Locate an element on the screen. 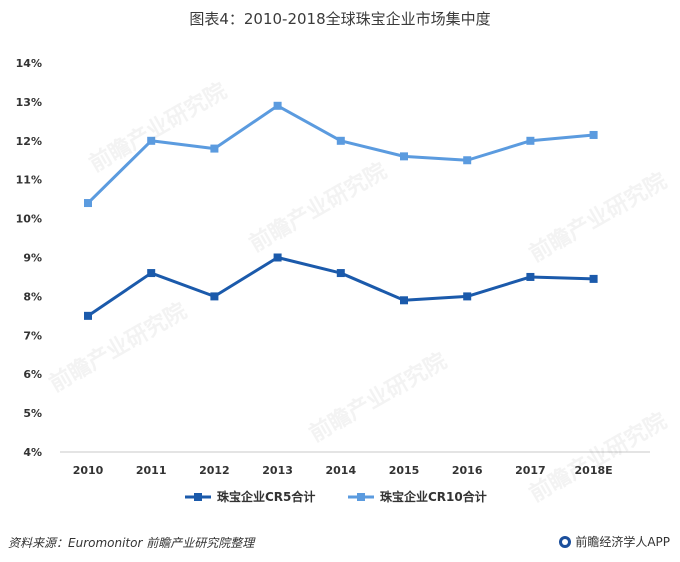 The height and width of the screenshot is (562, 680). brand: 前瞻经济学人APP is located at coordinates (614, 541).